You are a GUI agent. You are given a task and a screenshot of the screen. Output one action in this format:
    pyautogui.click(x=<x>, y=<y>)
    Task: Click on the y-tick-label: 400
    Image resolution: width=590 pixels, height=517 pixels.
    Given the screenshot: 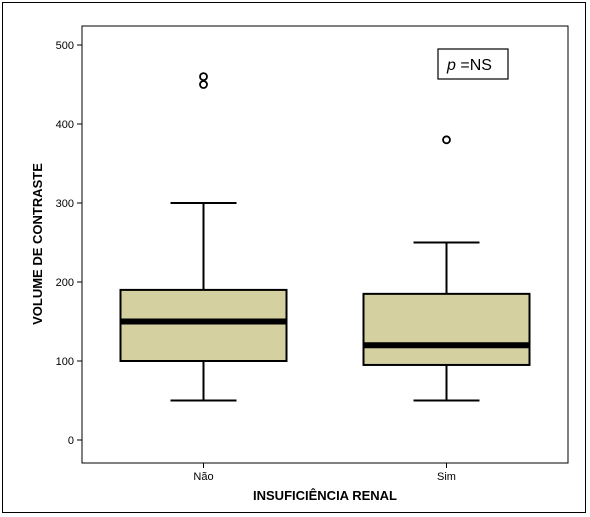 What is the action you would take?
    pyautogui.click(x=65, y=125)
    